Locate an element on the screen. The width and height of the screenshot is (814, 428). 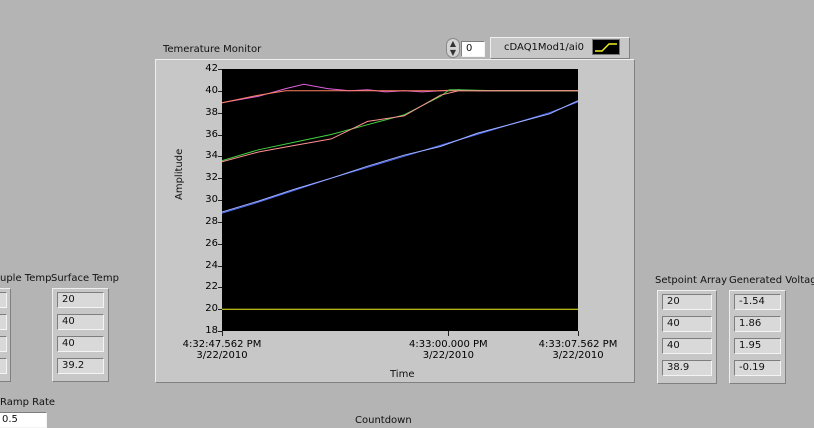
plot-index-field: 0 is located at coordinates (473, 49).